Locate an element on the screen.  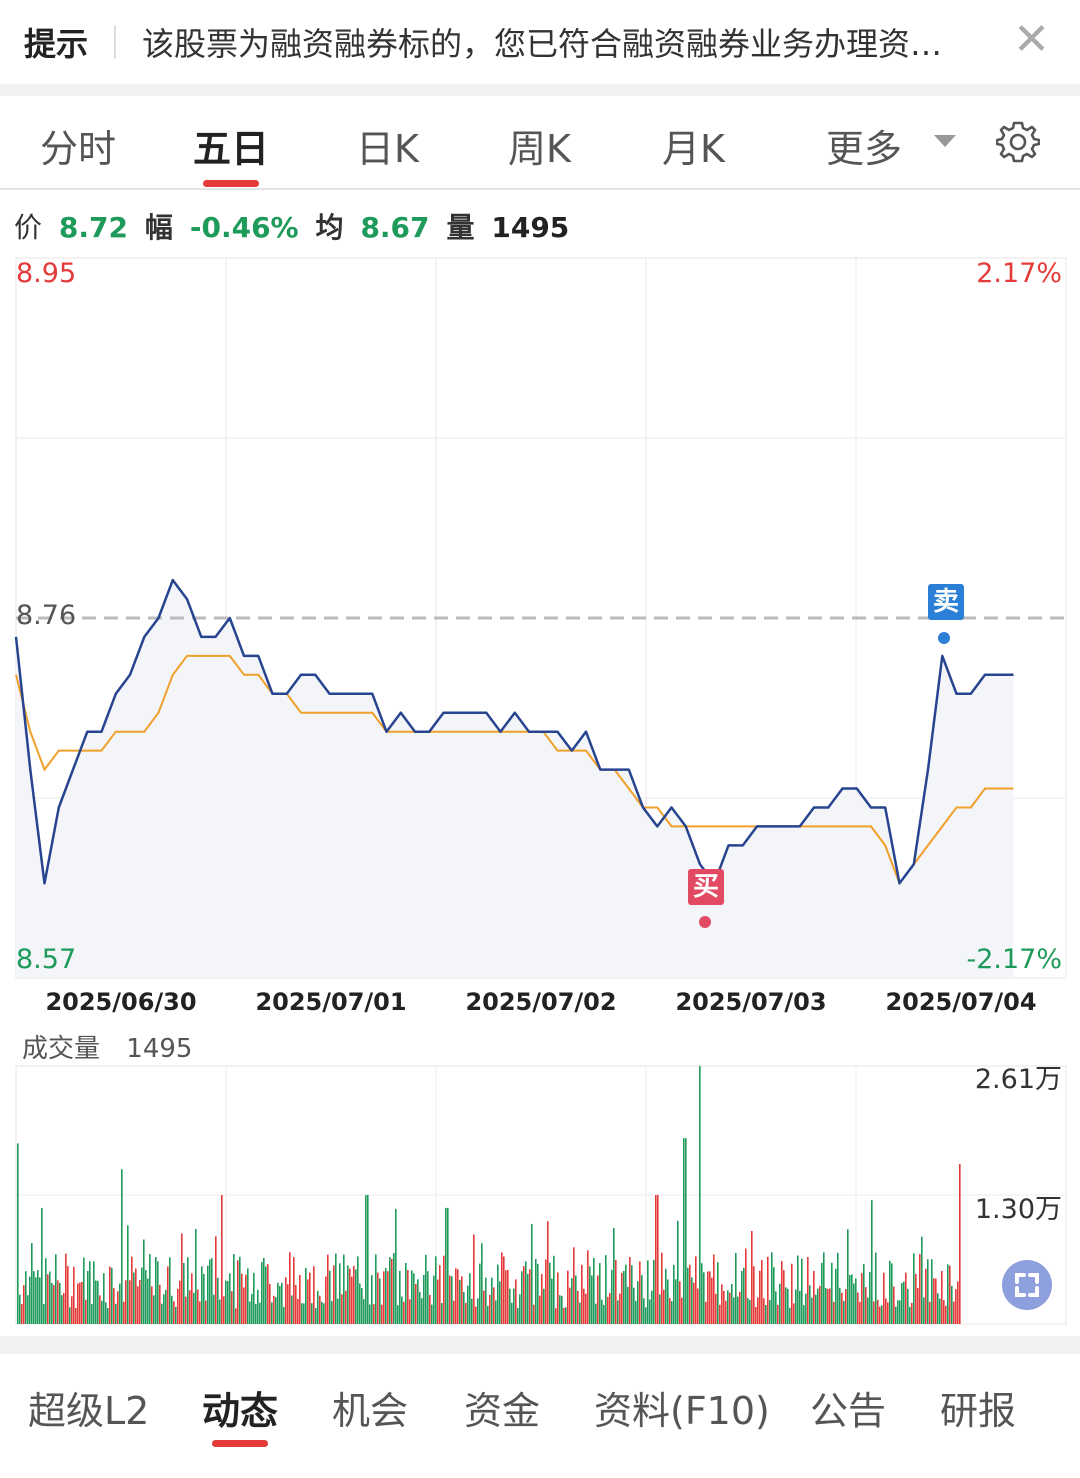
close-icon: ✕ is located at coordinates (1031, 39).